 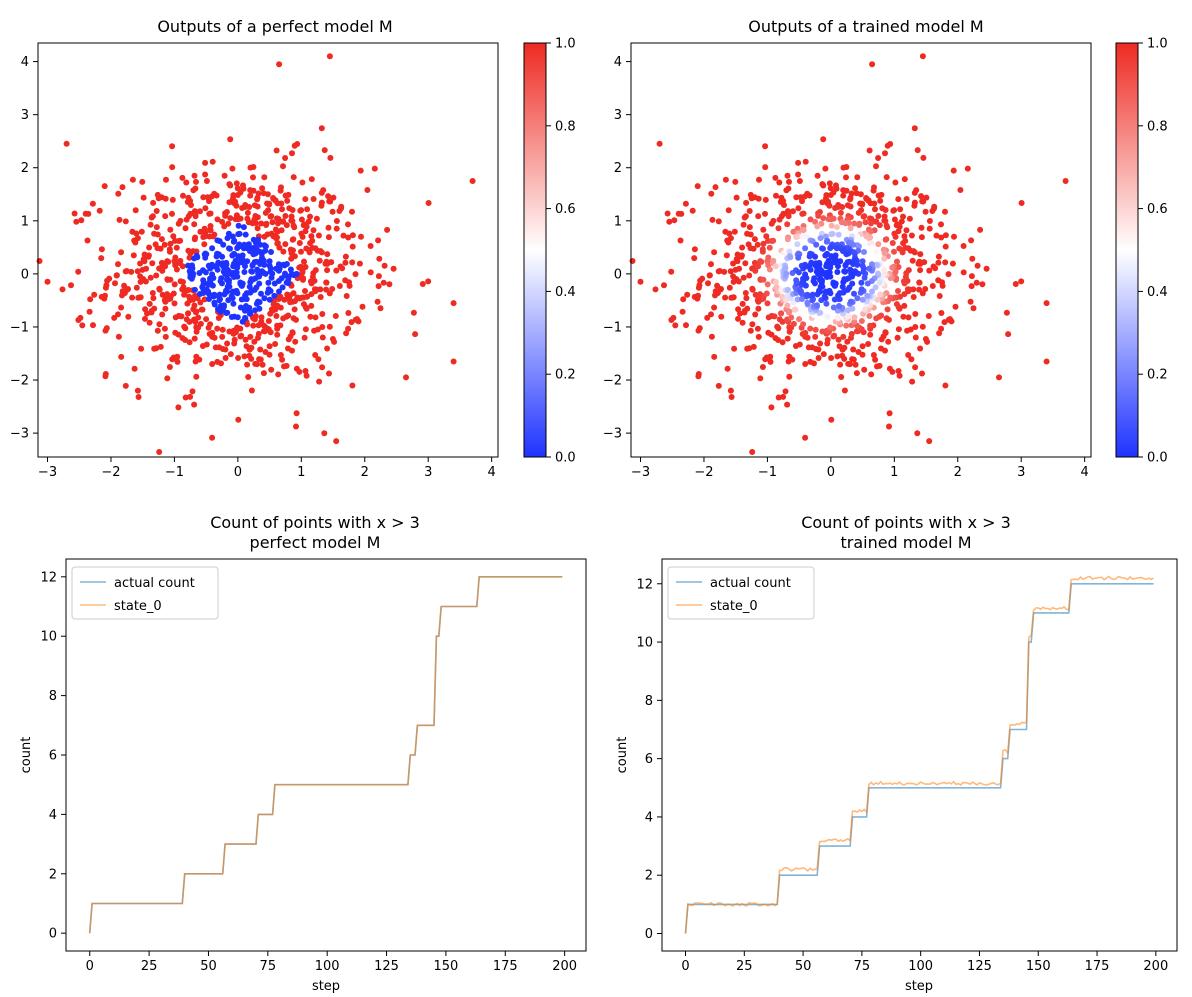 What do you see at coordinates (618, 62) in the screenshot?
I see `y-tick-label: 4` at bounding box center [618, 62].